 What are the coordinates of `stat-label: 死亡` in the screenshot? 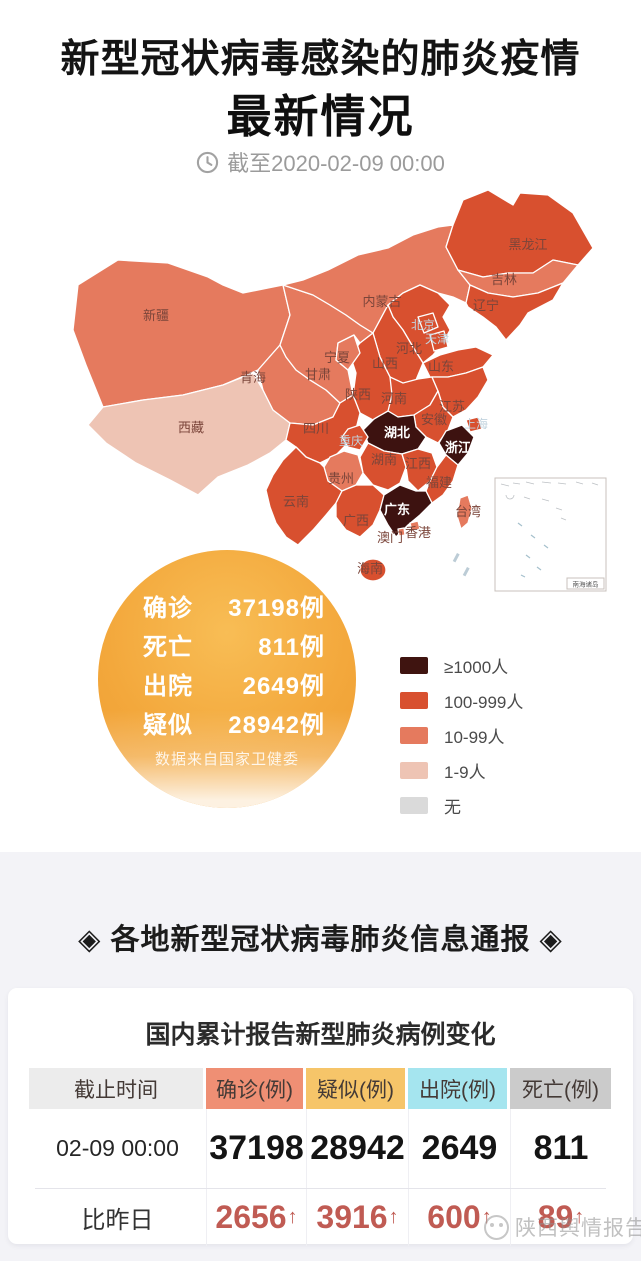 It's located at (168, 647).